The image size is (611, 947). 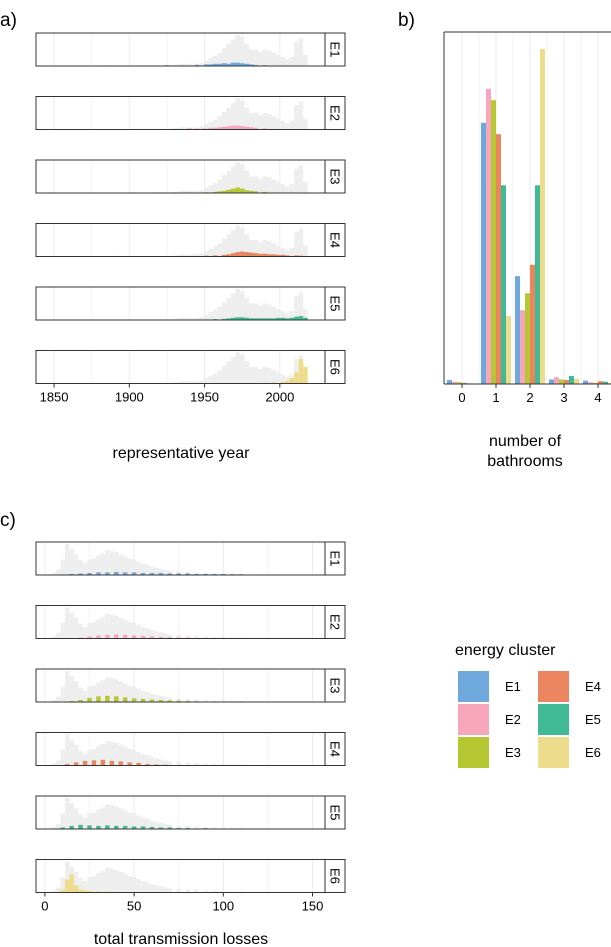 What do you see at coordinates (529, 397) in the screenshot?
I see `panel-b-x-tick-label: 2` at bounding box center [529, 397].